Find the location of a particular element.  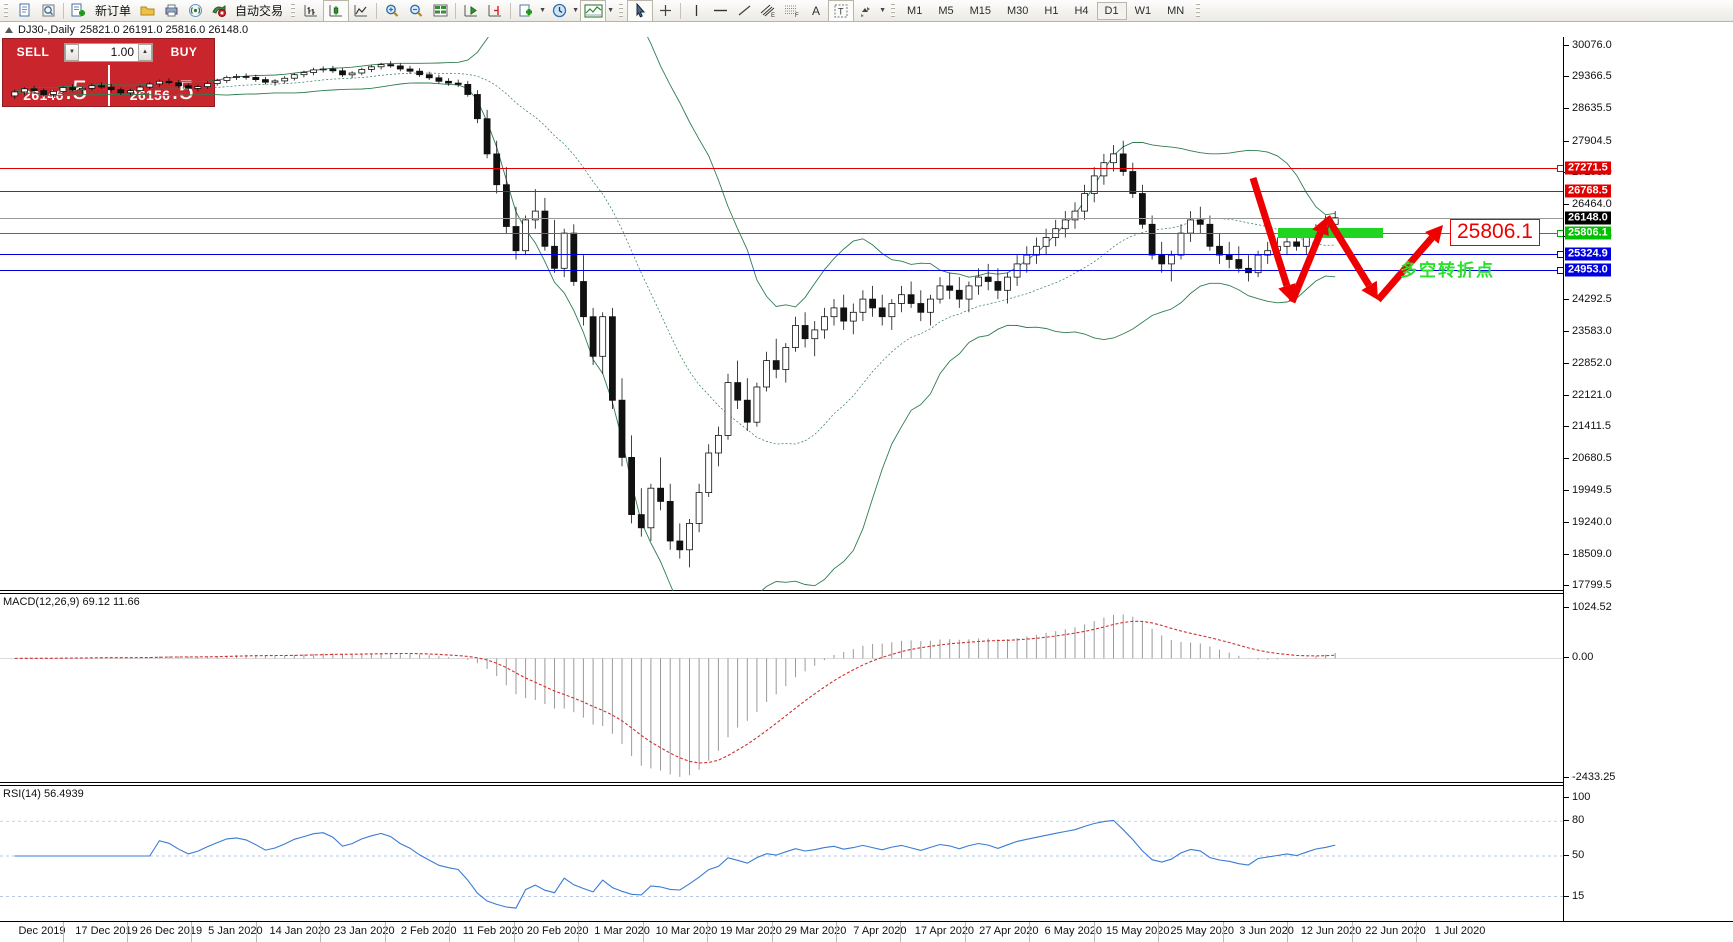

zoom-out-icon is located at coordinates (416, 11).